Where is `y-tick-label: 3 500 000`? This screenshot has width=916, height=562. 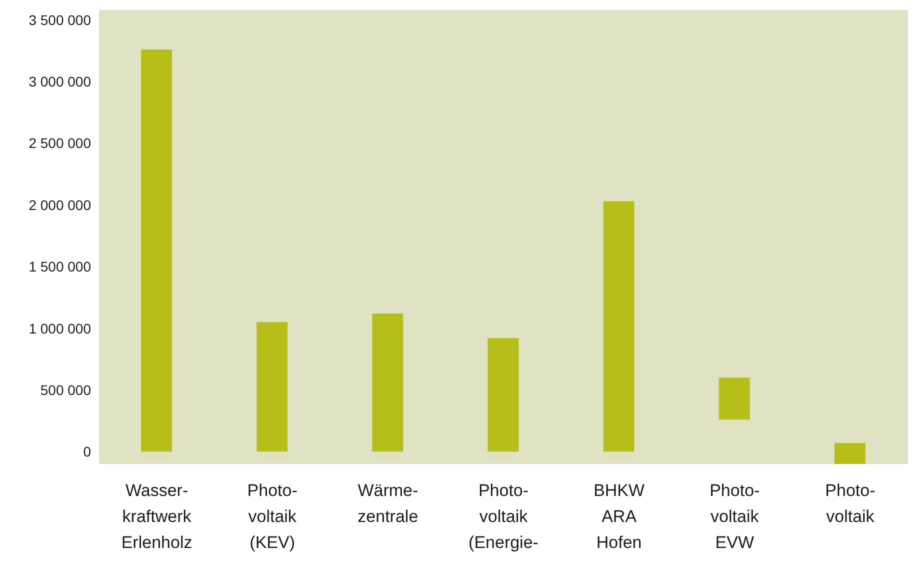 y-tick-label: 3 500 000 is located at coordinates (60, 20).